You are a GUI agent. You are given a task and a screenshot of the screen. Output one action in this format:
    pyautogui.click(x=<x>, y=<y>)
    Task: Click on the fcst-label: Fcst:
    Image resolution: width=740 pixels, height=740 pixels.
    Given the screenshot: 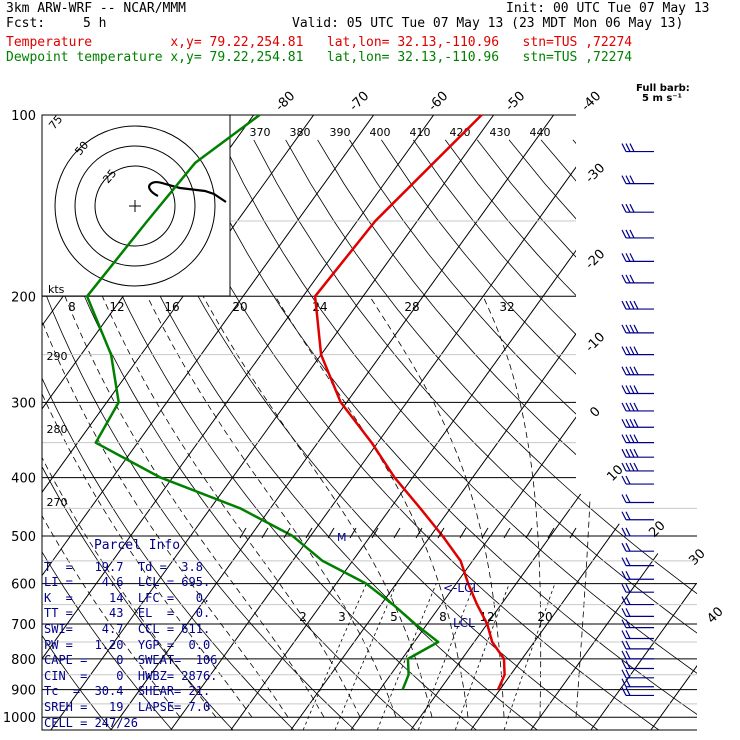 What is the action you would take?
    pyautogui.click(x=26, y=23)
    